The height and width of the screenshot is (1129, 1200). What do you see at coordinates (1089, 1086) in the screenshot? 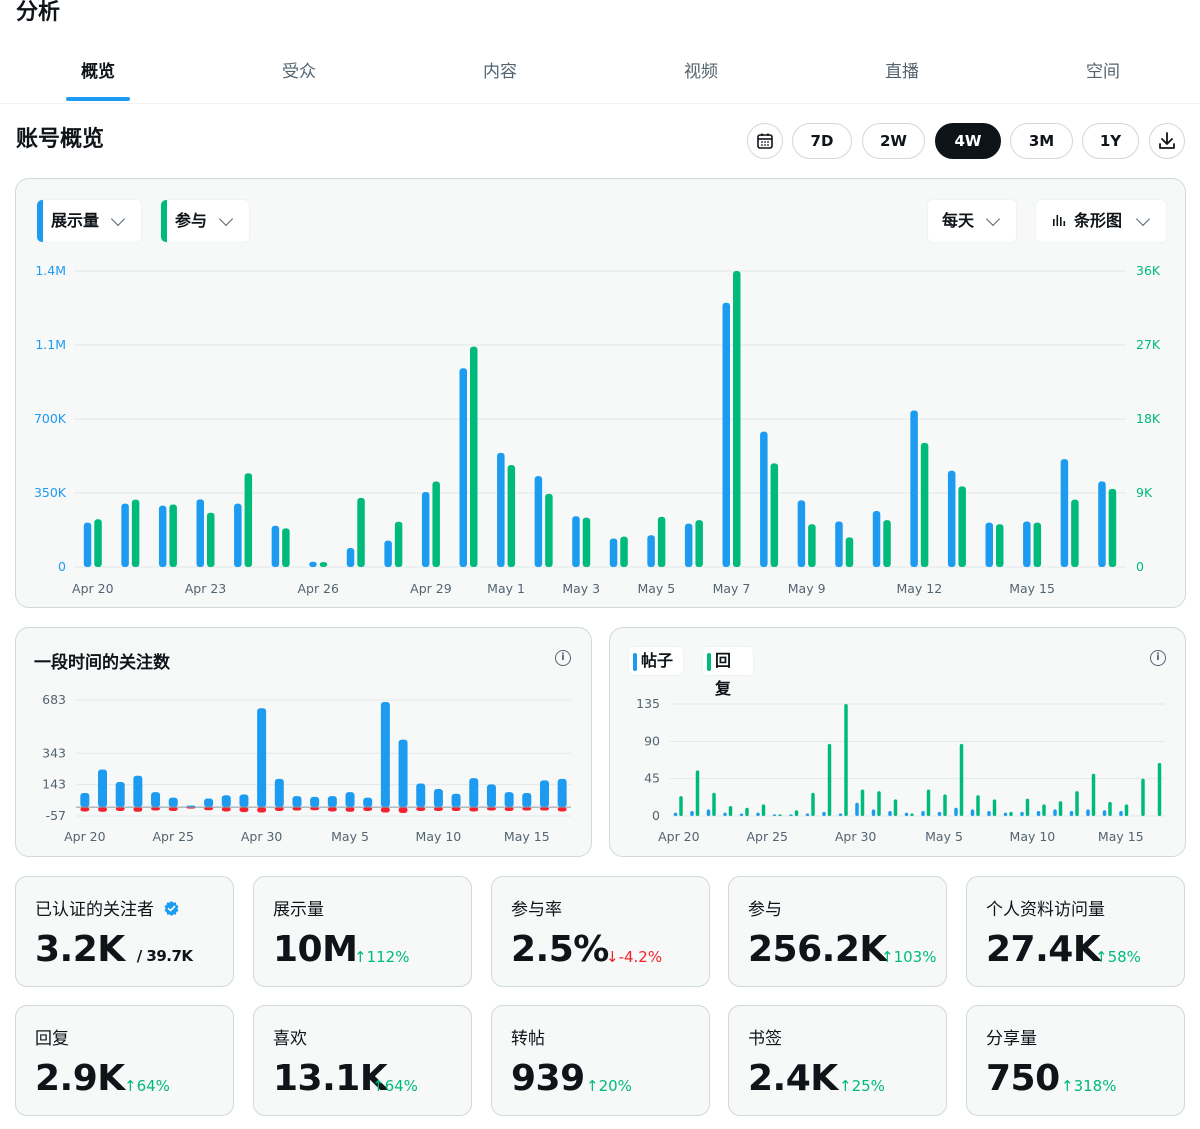
I see `stat-change: ↑318%` at bounding box center [1089, 1086].